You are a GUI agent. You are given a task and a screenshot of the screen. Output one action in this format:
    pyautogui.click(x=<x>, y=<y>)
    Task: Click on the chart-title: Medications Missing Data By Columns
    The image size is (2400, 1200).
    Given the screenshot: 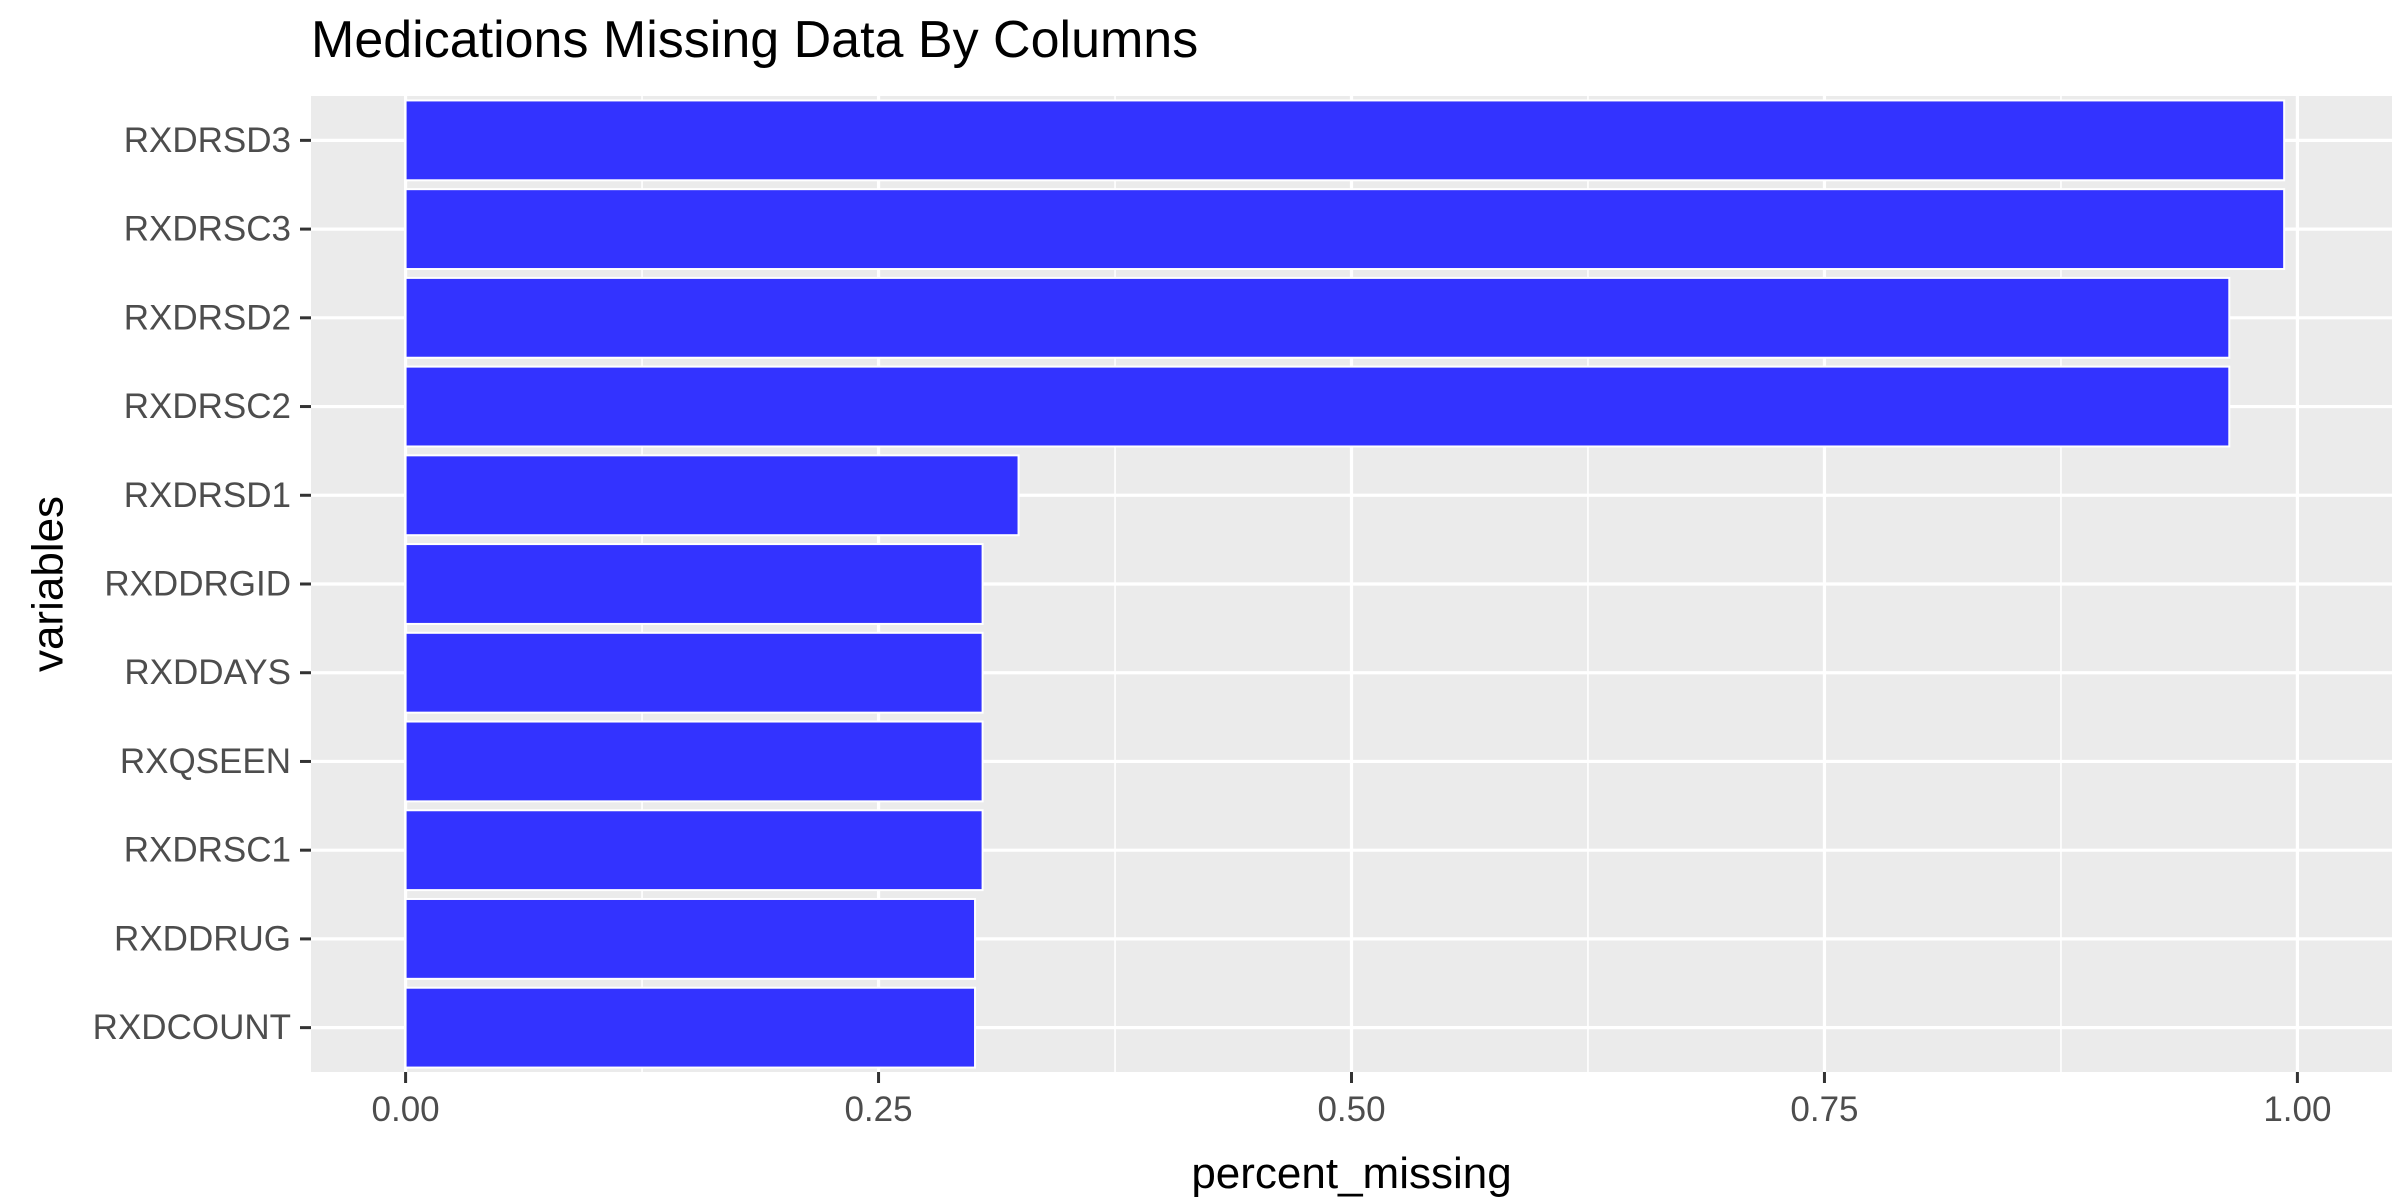 What is the action you would take?
    pyautogui.click(x=755, y=40)
    